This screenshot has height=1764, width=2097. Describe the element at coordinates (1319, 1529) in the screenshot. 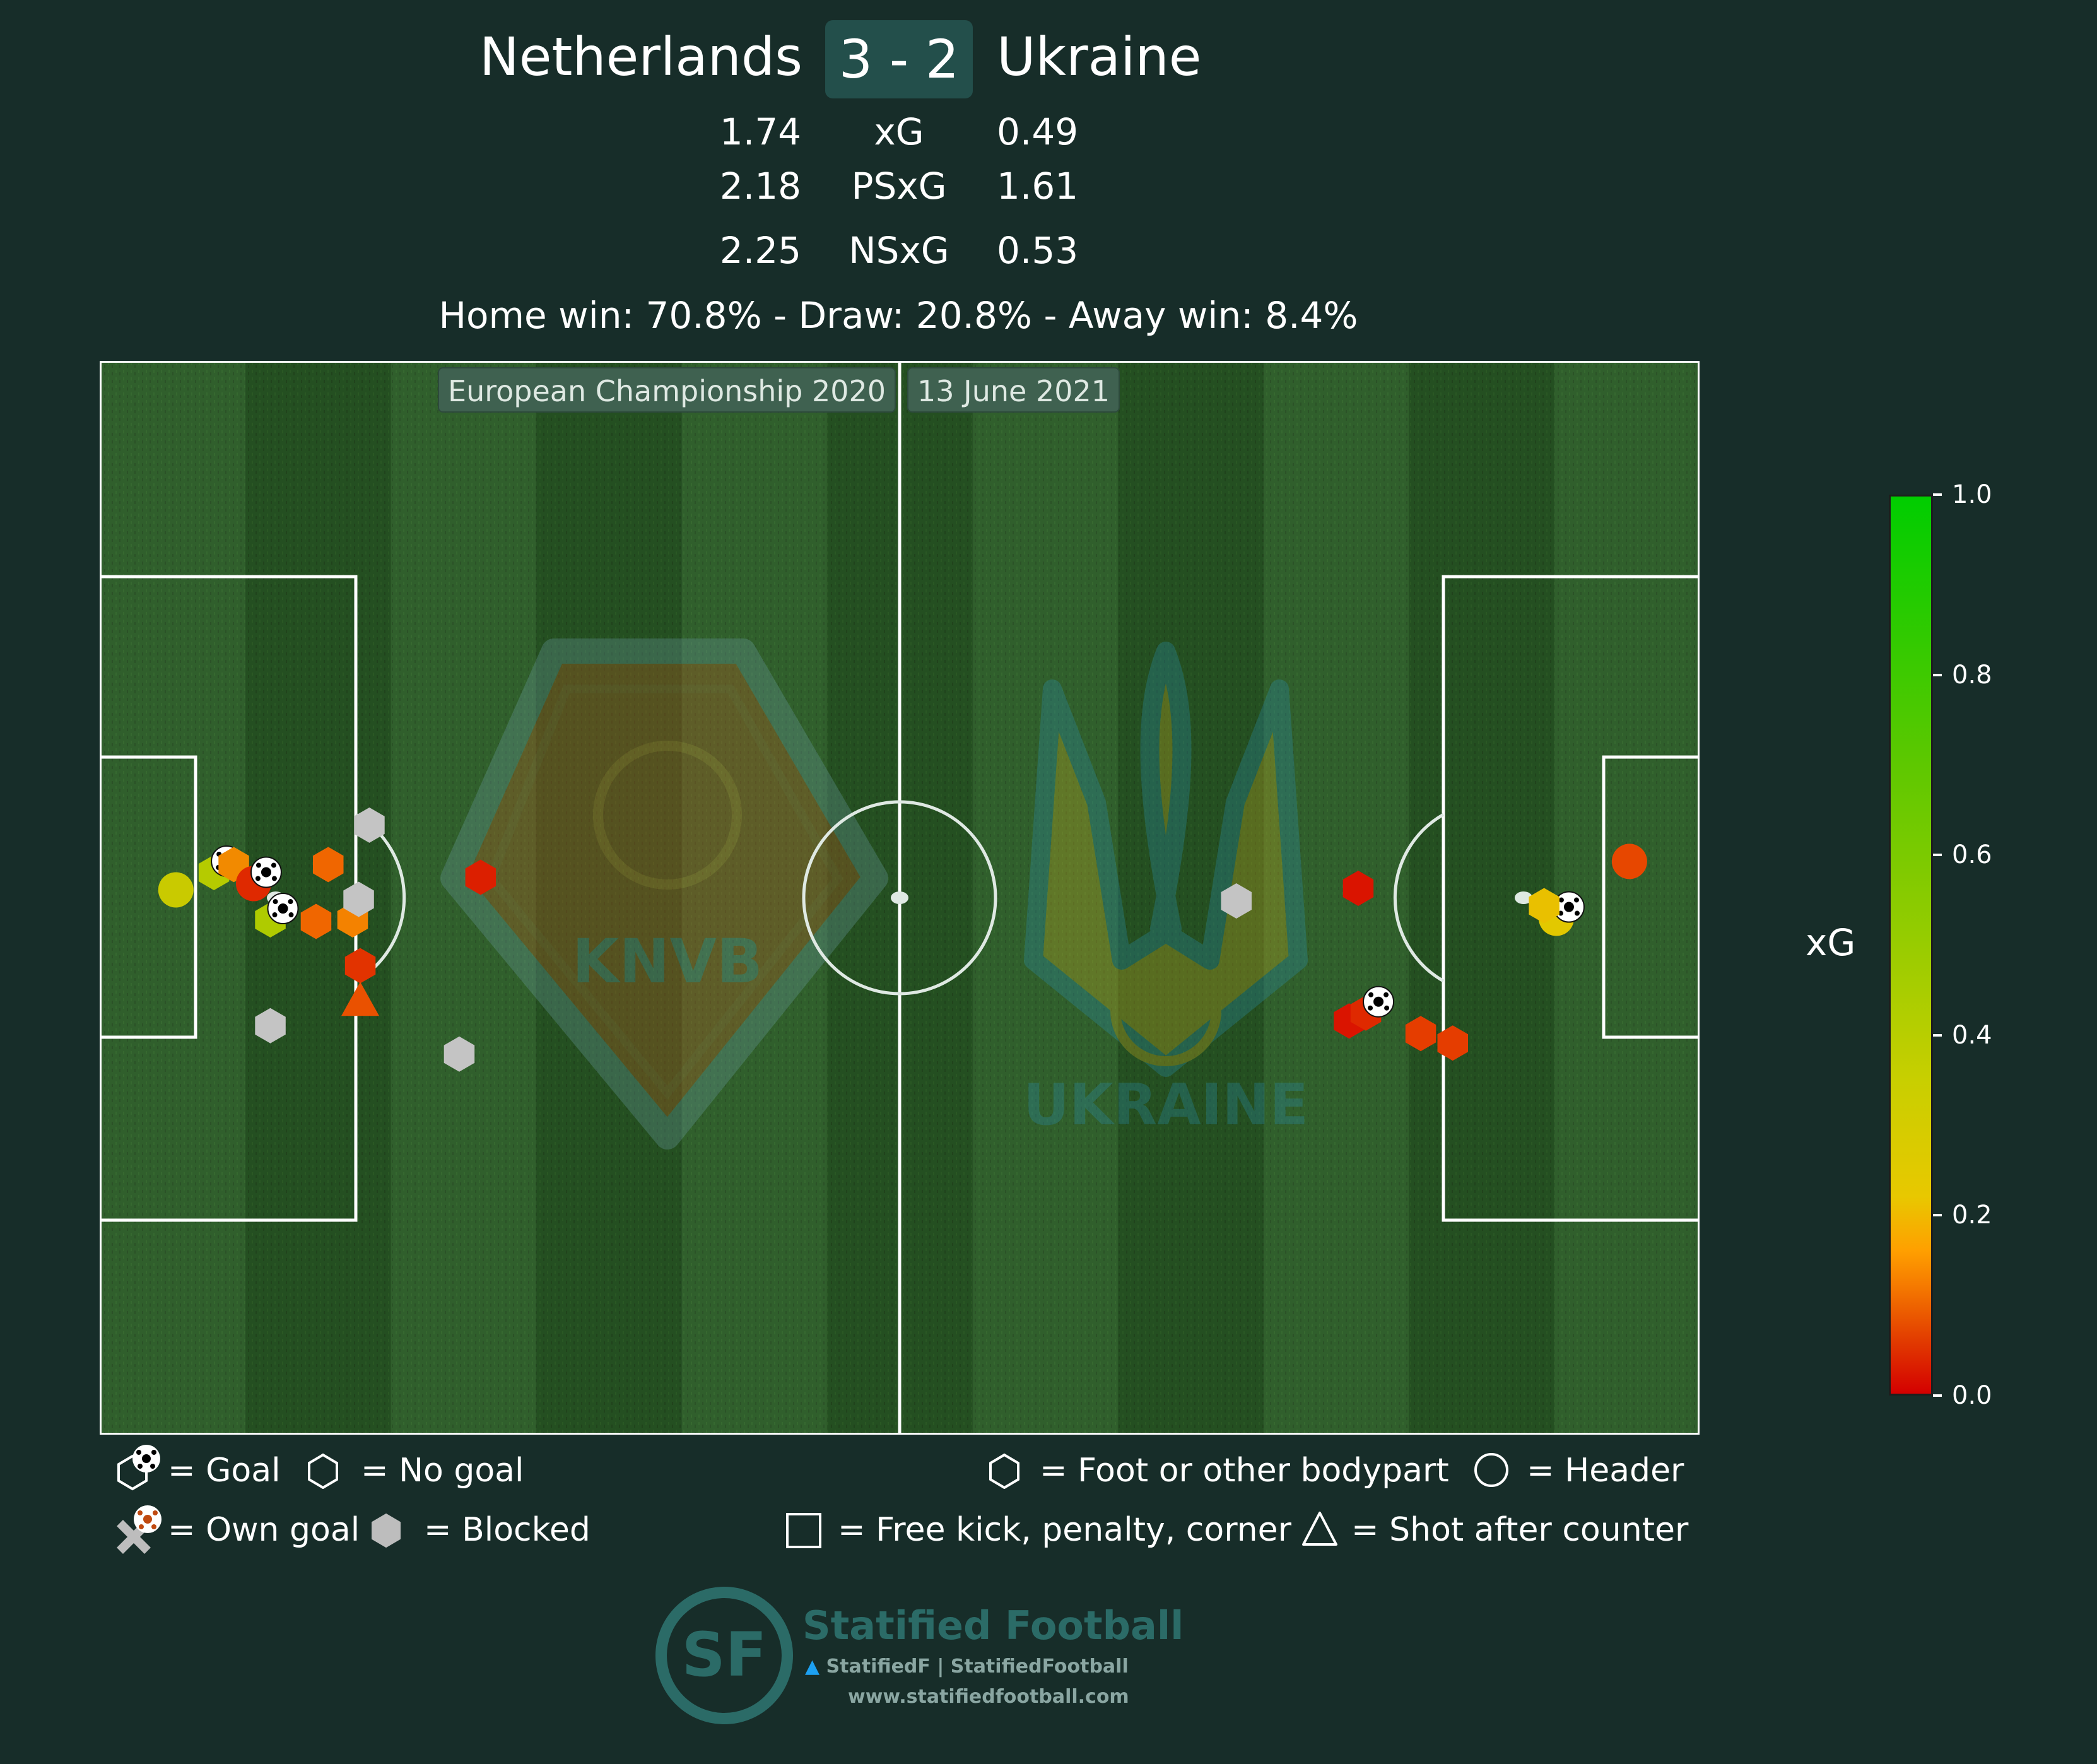

I see `counter-legend-icon` at that location.